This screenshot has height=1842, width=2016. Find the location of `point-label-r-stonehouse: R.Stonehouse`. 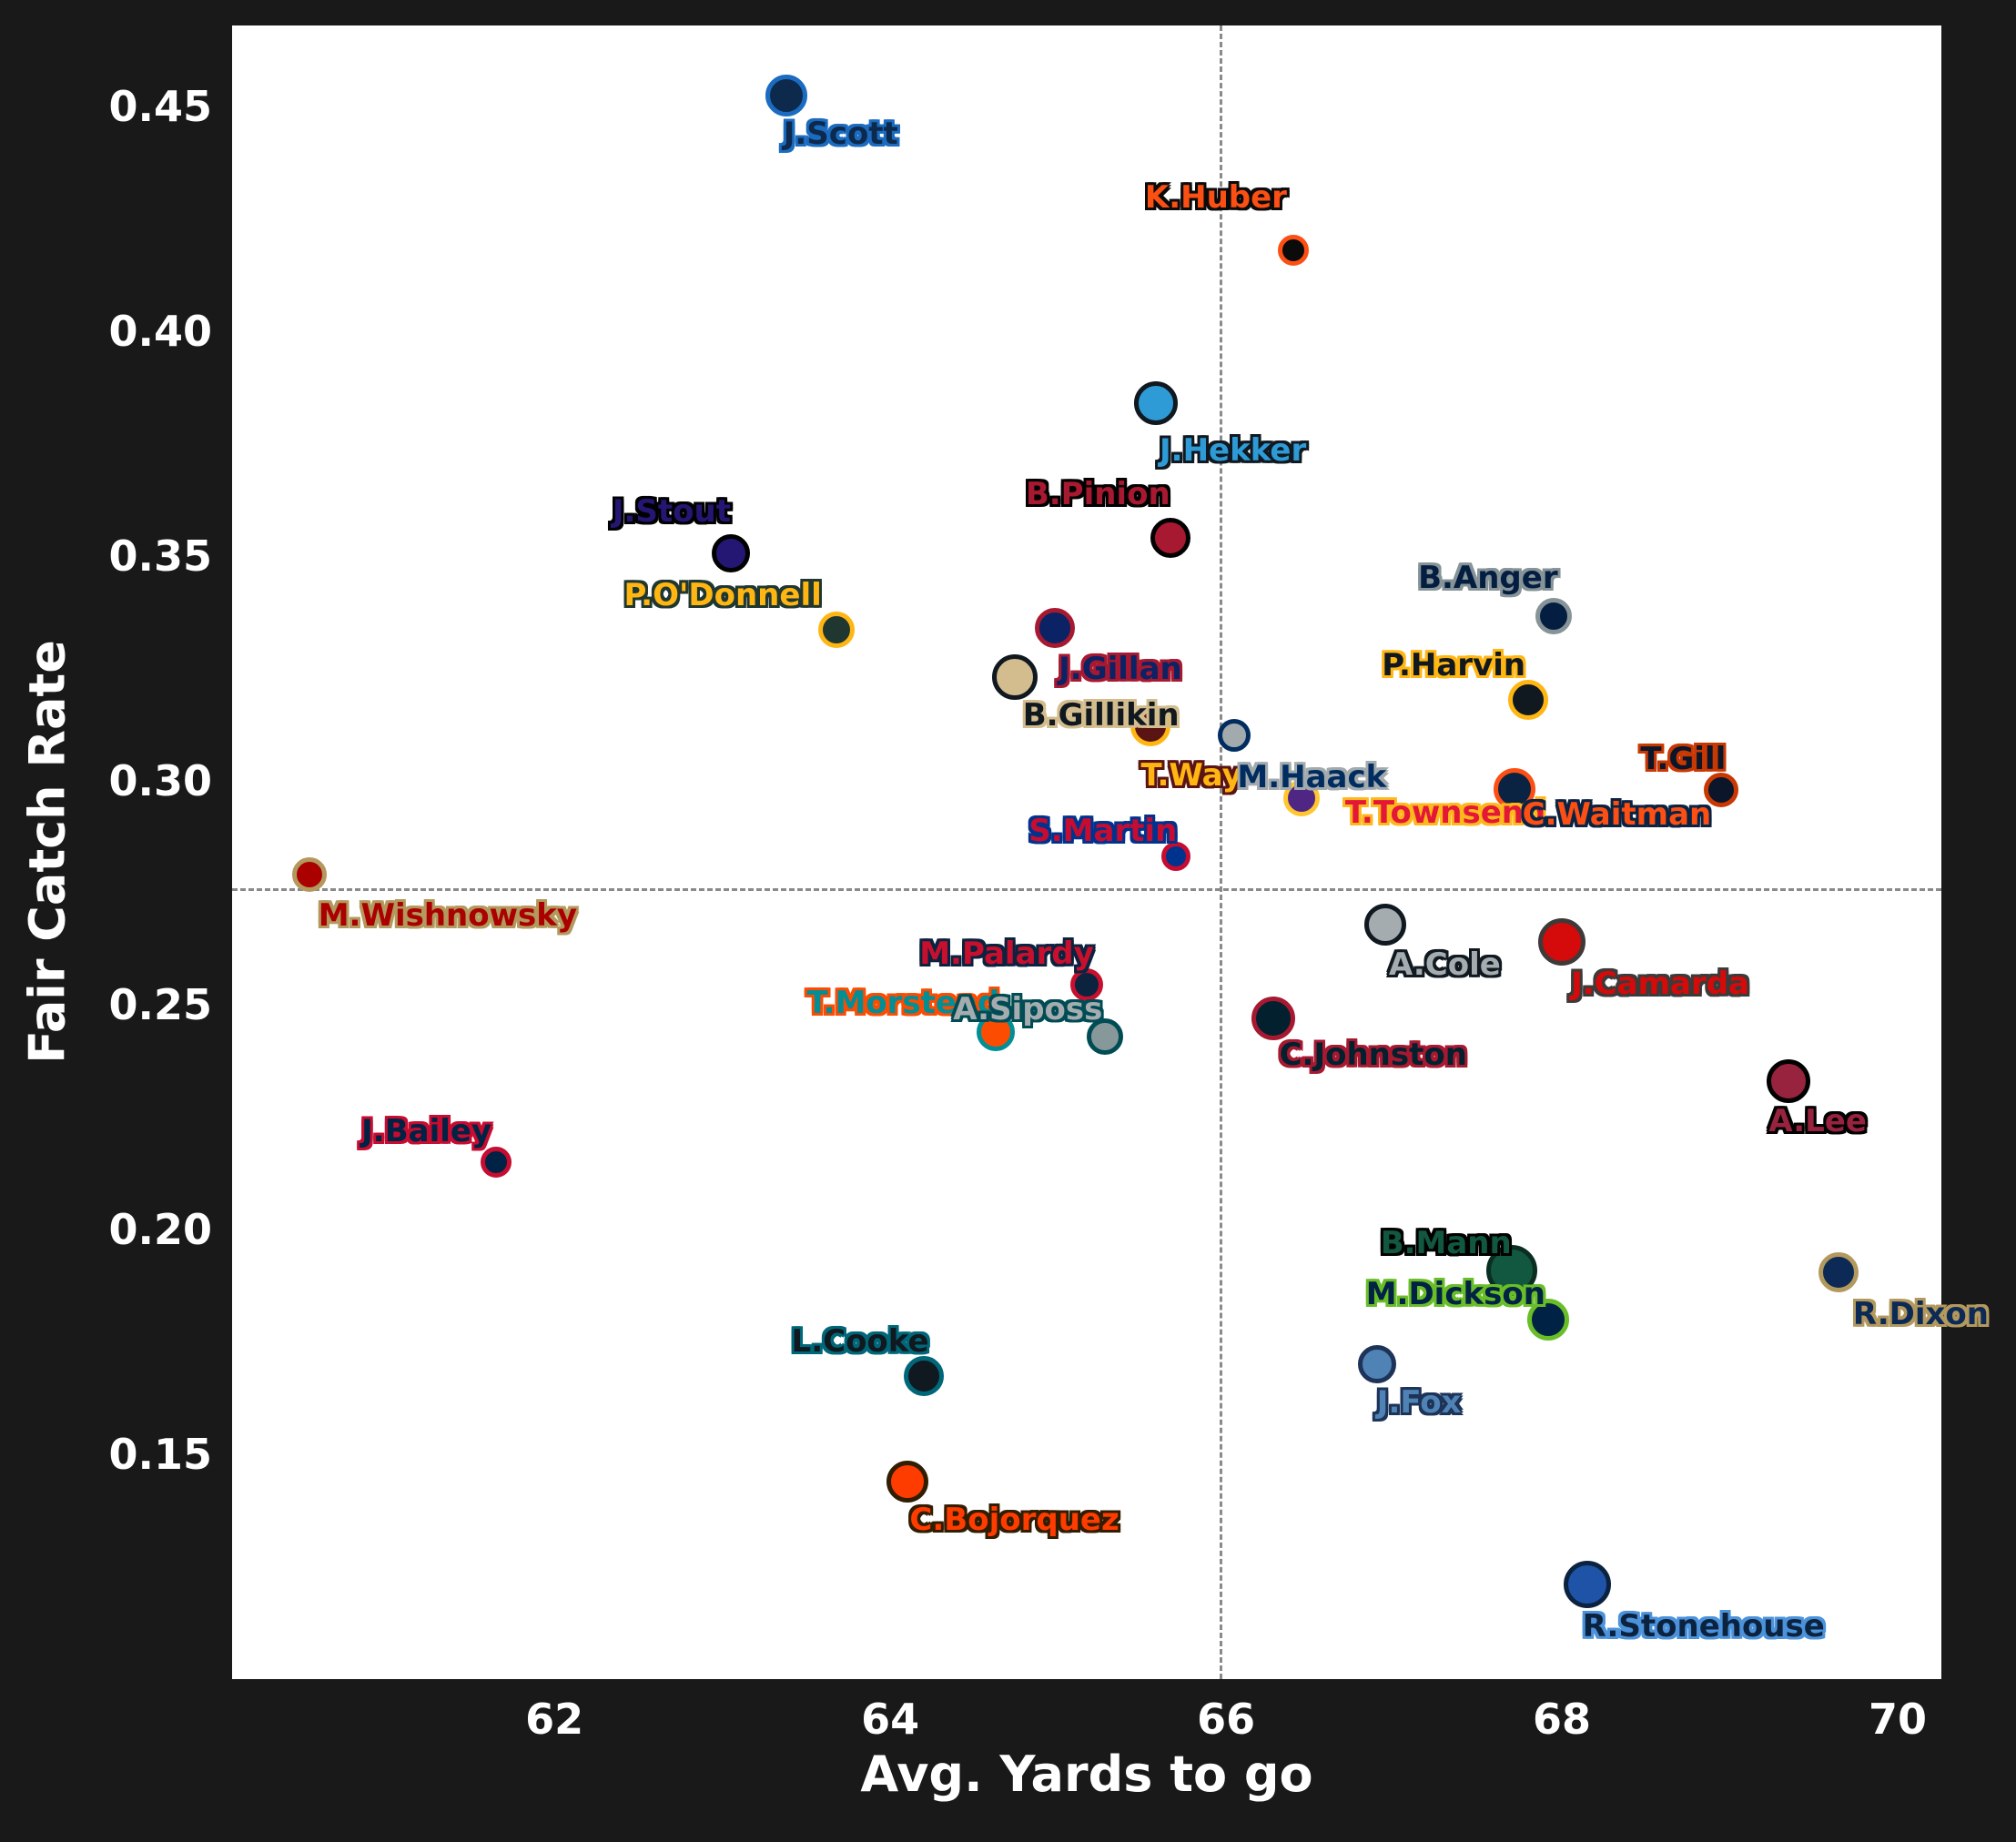

point-label-r-stonehouse: R.Stonehouse is located at coordinates (1703, 1626).